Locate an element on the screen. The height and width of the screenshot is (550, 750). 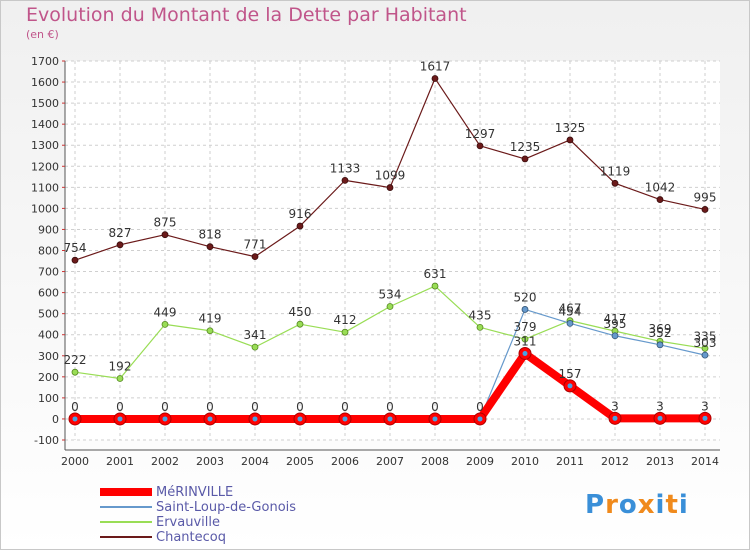
legend-label-merinville: MéRINVILLE is located at coordinates (195, 492).